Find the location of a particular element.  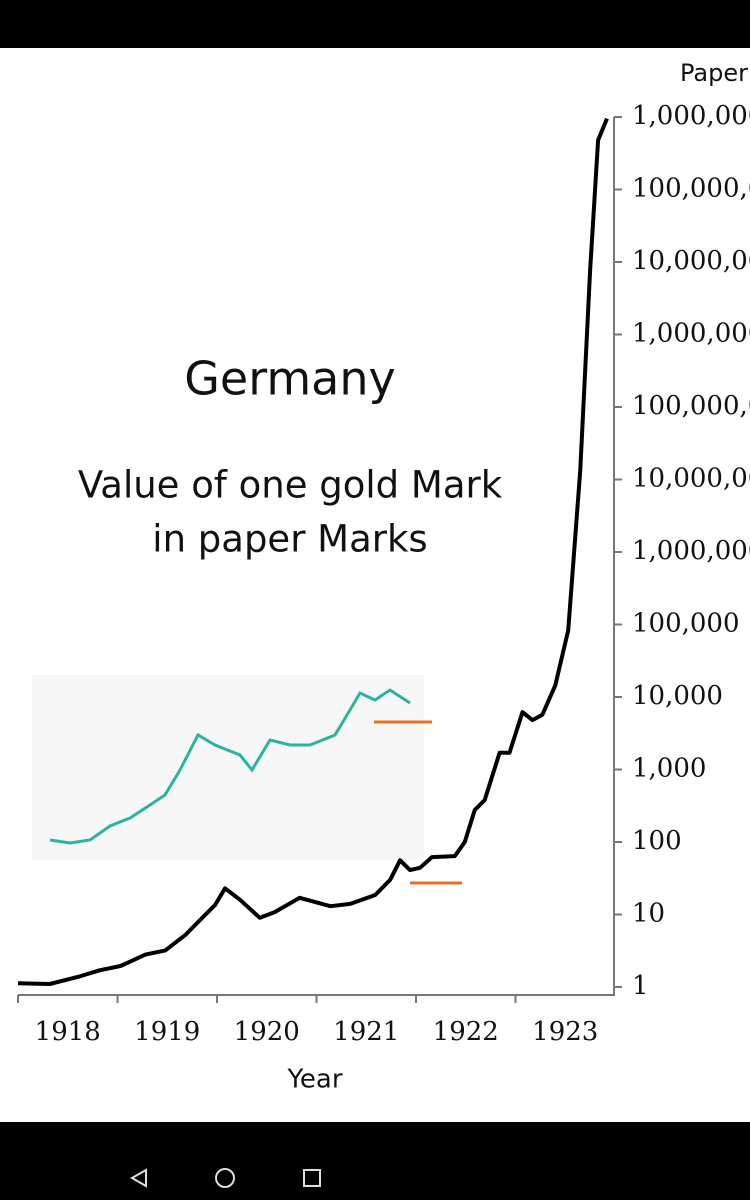

recents-button is located at coordinates (312, 1178).